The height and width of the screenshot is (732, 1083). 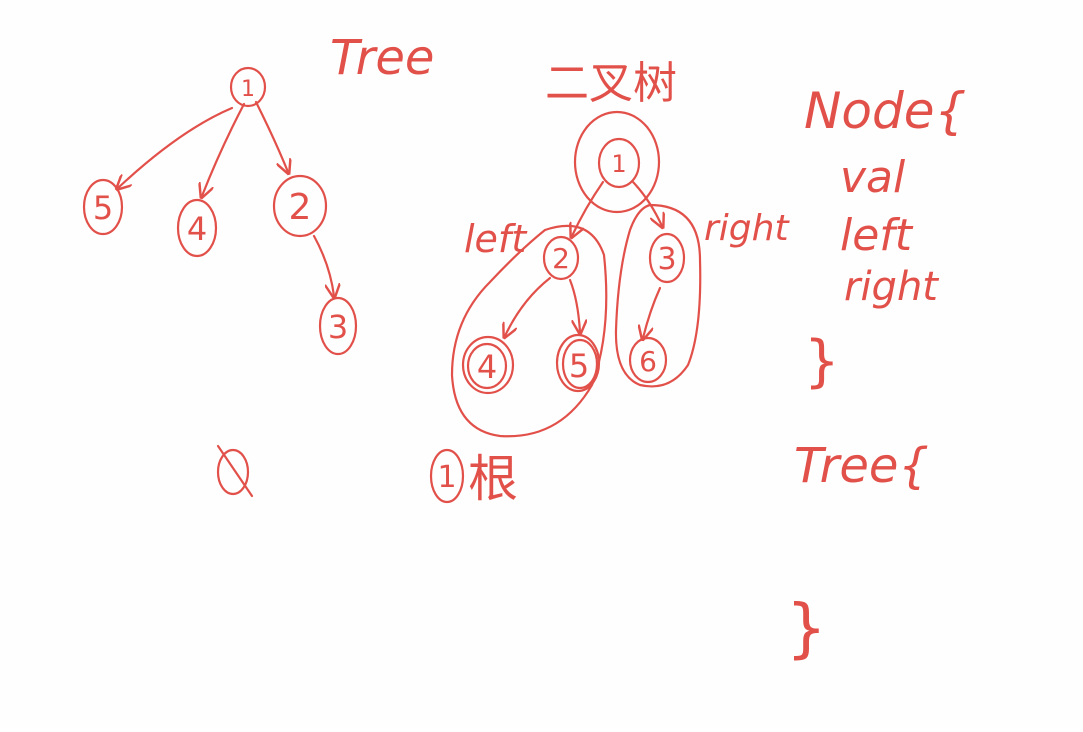 What do you see at coordinates (235, 471) in the screenshot?
I see `crossed-mark: 0` at bounding box center [235, 471].